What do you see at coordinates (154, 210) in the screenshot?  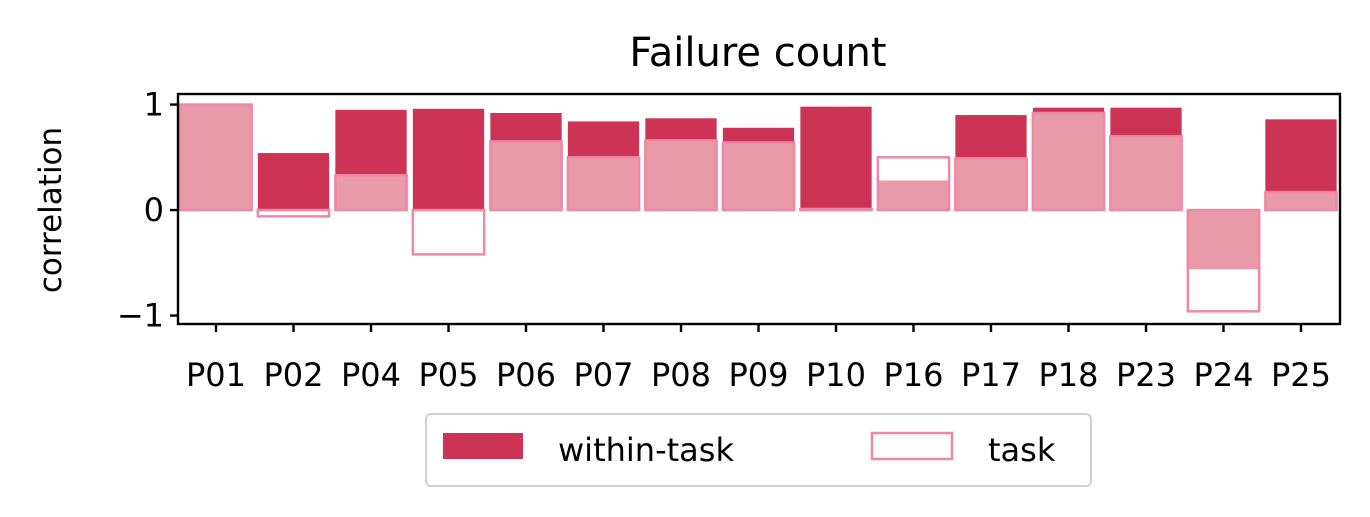 I see `y-tick-label: 0` at bounding box center [154, 210].